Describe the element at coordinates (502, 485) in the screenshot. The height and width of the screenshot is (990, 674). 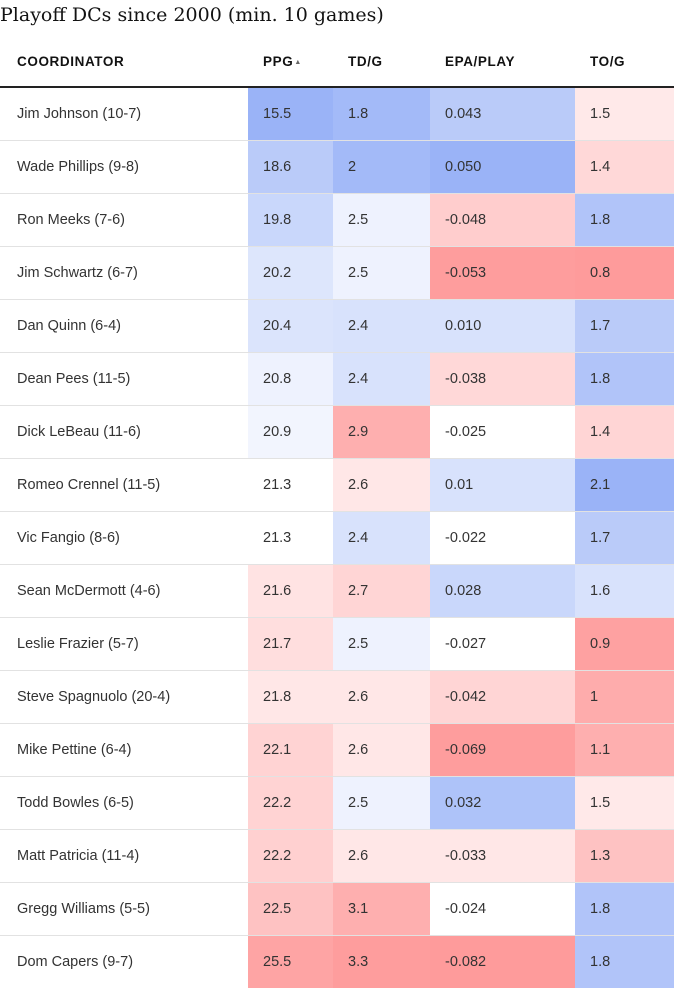
I see `epa-per-play-cell: 0.01` at that location.